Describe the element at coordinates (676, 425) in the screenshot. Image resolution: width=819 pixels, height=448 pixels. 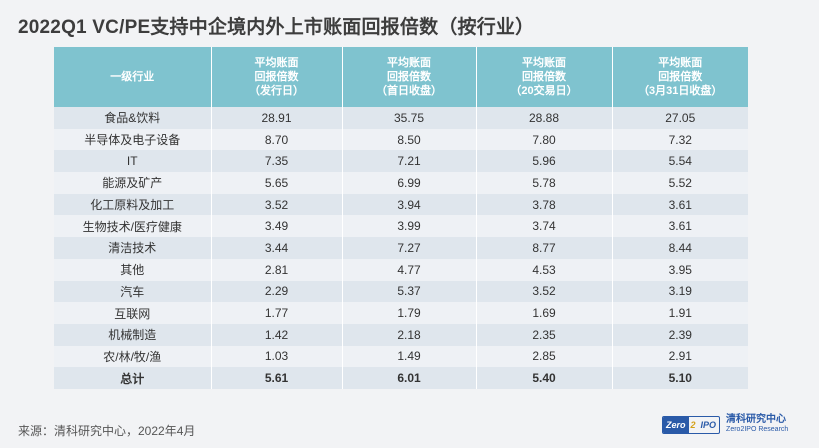
I see `logo-badge-zero: Zero` at that location.